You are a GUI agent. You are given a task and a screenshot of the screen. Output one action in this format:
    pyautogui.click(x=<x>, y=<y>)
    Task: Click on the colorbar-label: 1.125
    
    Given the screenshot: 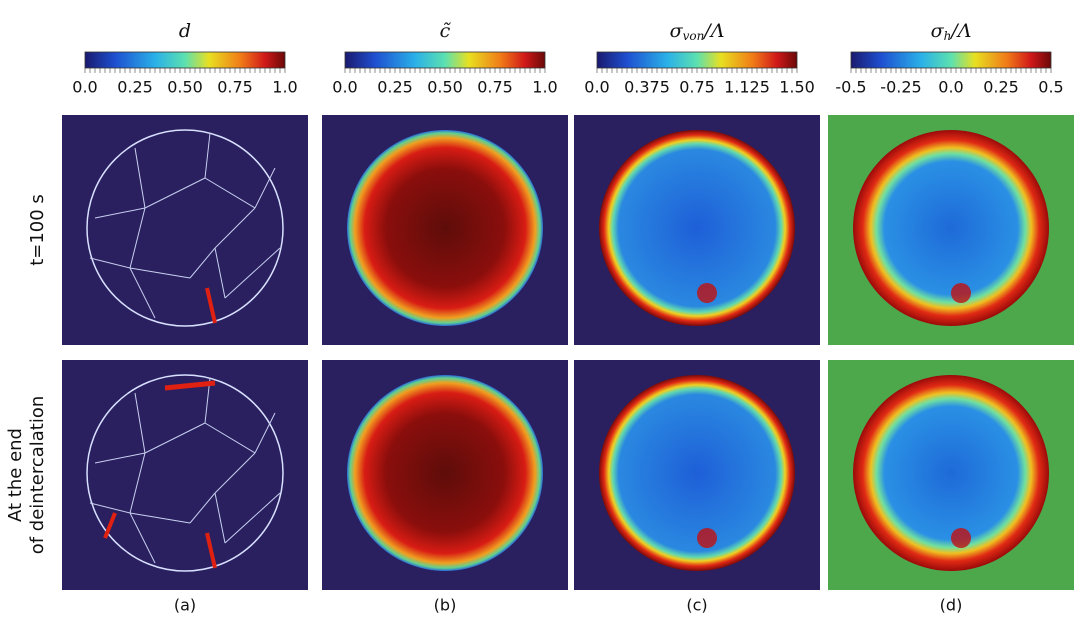 What is the action you would take?
    pyautogui.click(x=747, y=87)
    